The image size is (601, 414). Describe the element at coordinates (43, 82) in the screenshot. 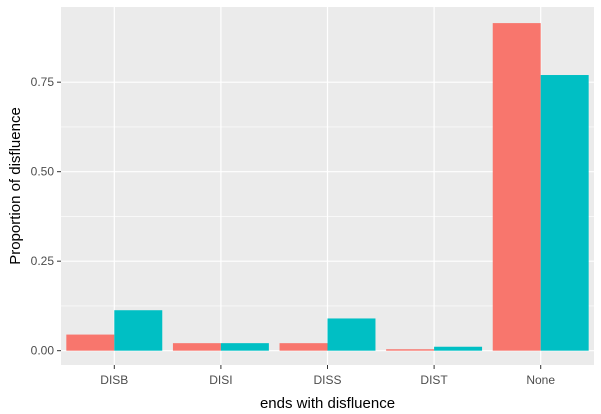

I see `y-tick-label: 0.75` at that location.